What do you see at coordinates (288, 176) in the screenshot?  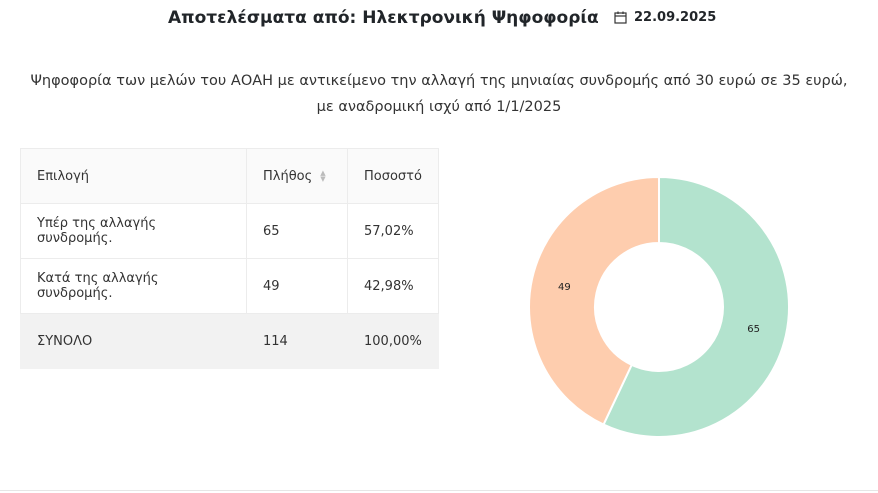 I see `header-count-label: Πλήθος` at bounding box center [288, 176].